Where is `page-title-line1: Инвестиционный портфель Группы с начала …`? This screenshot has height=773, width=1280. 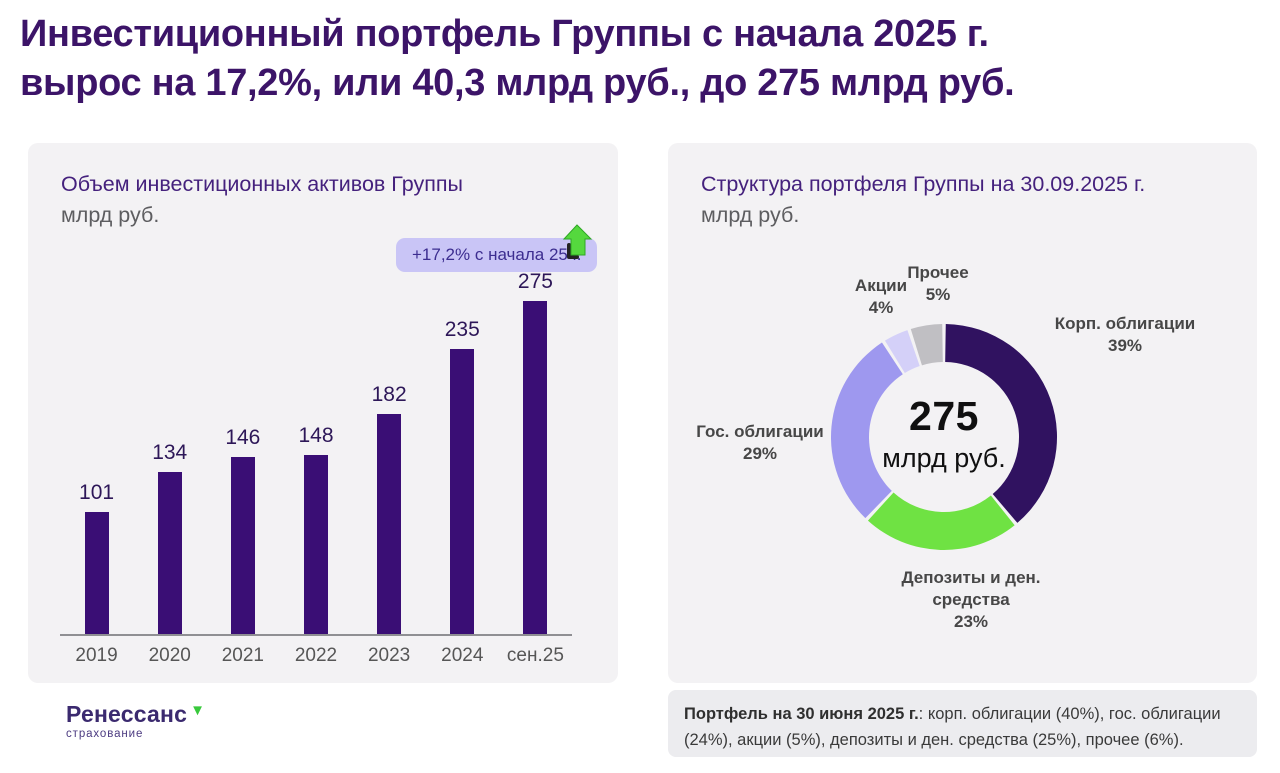
page-title-line1: Инвестиционный портфель Группы с начала … is located at coordinates (504, 34).